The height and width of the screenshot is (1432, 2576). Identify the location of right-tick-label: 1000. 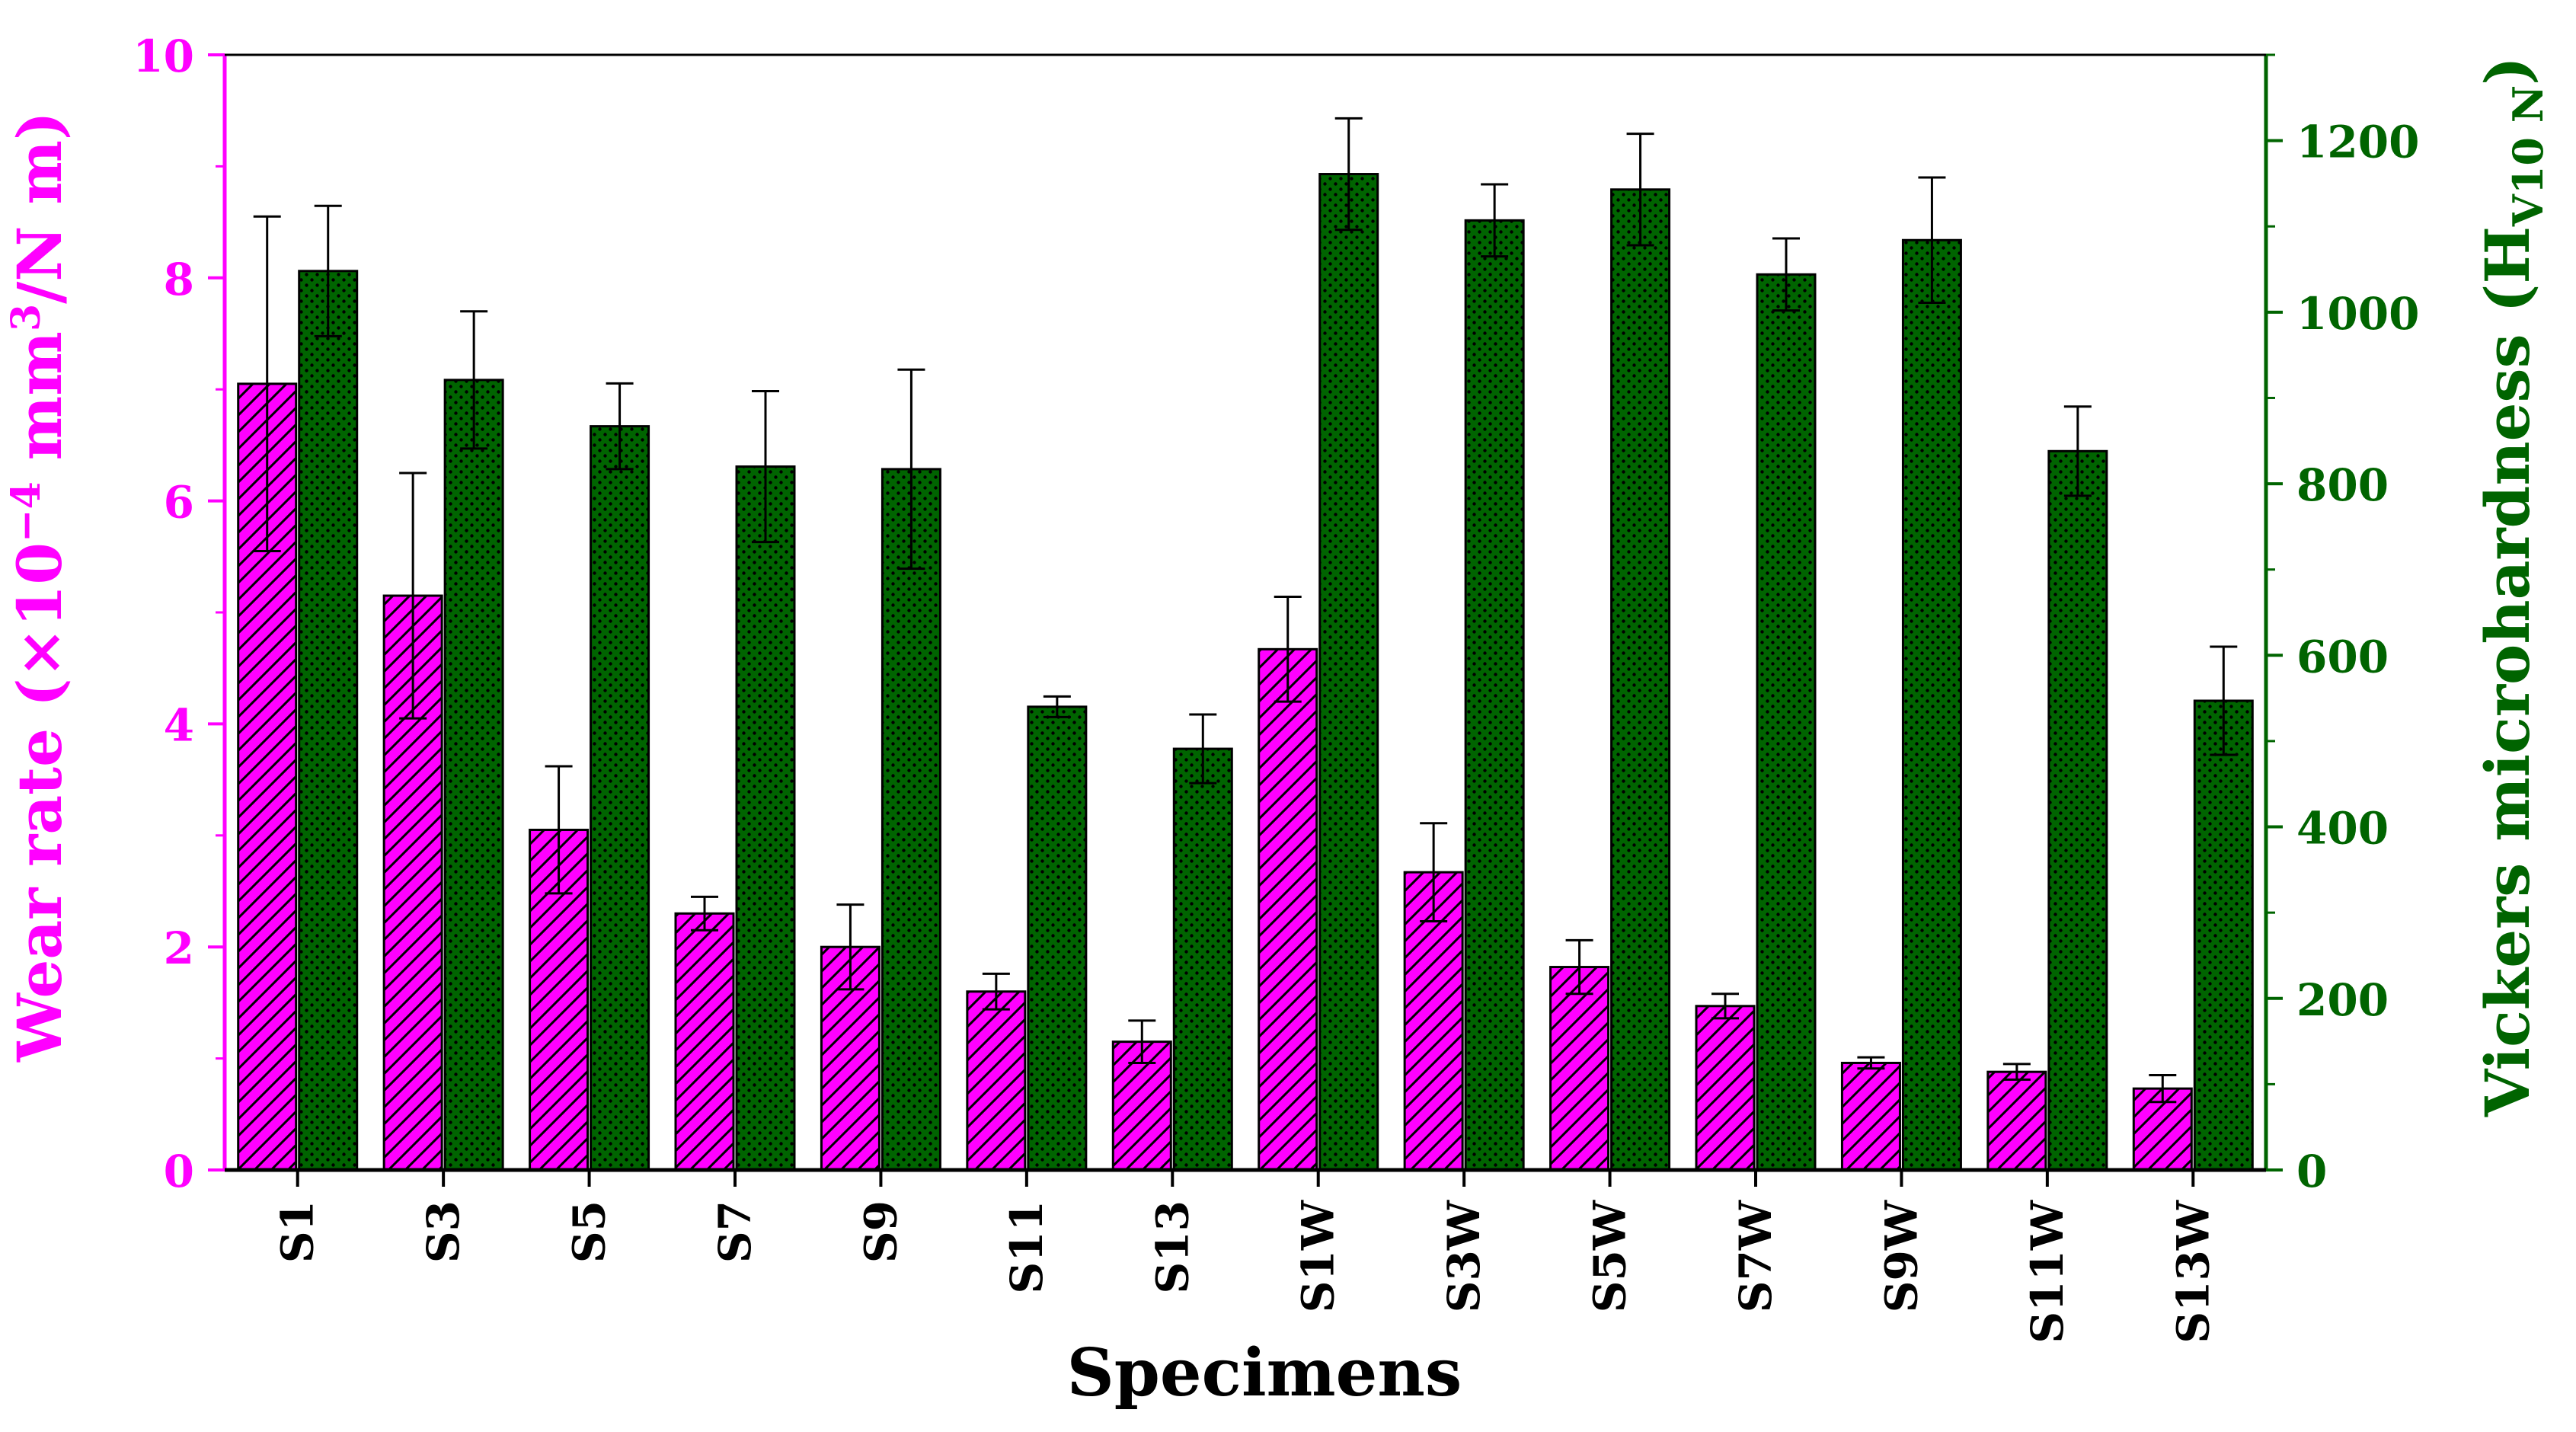
(2358, 314).